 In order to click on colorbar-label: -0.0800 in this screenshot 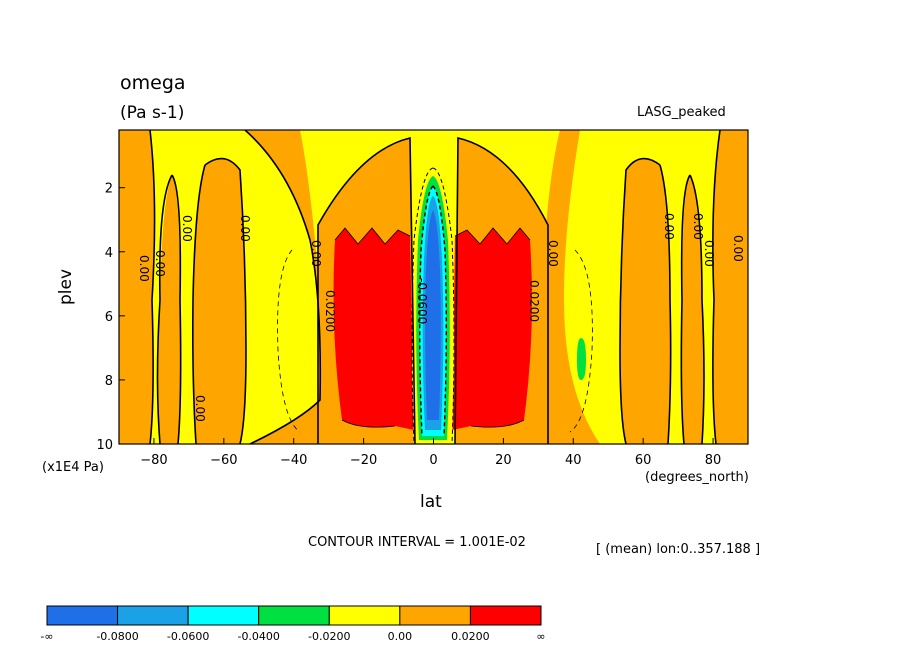, I will do `click(117, 636)`.